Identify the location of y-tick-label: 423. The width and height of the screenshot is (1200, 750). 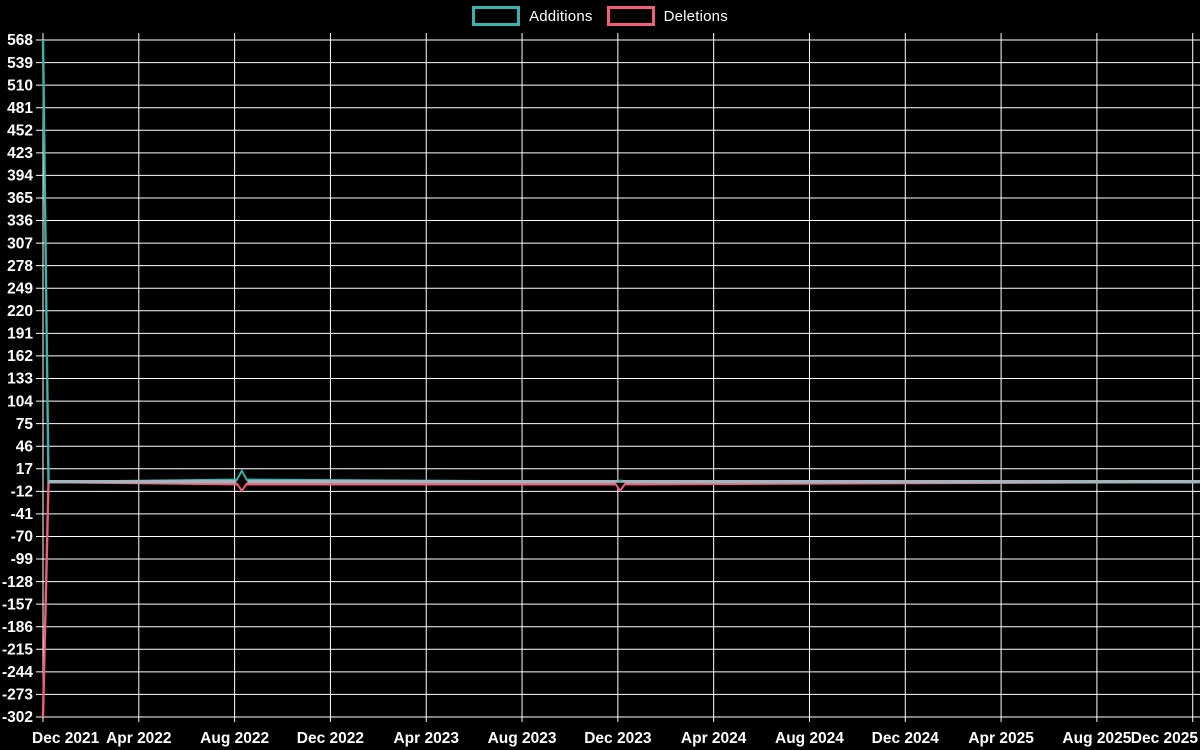
(20, 153).